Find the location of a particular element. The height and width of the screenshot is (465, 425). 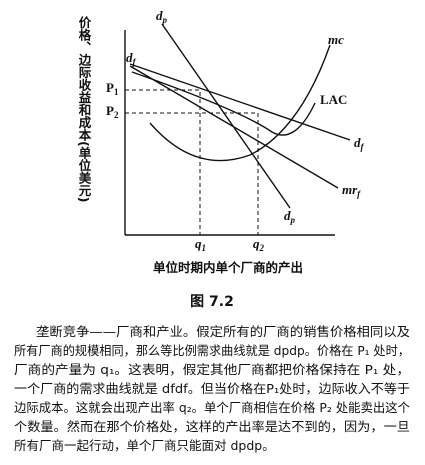

mrf-curve is located at coordinates (234, 127).